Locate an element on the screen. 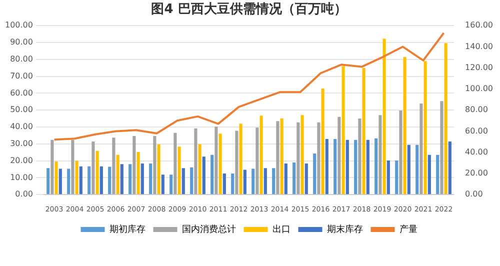 This screenshot has height=266, width=500. y-tick-label: 70.00 is located at coordinates (21, 75).